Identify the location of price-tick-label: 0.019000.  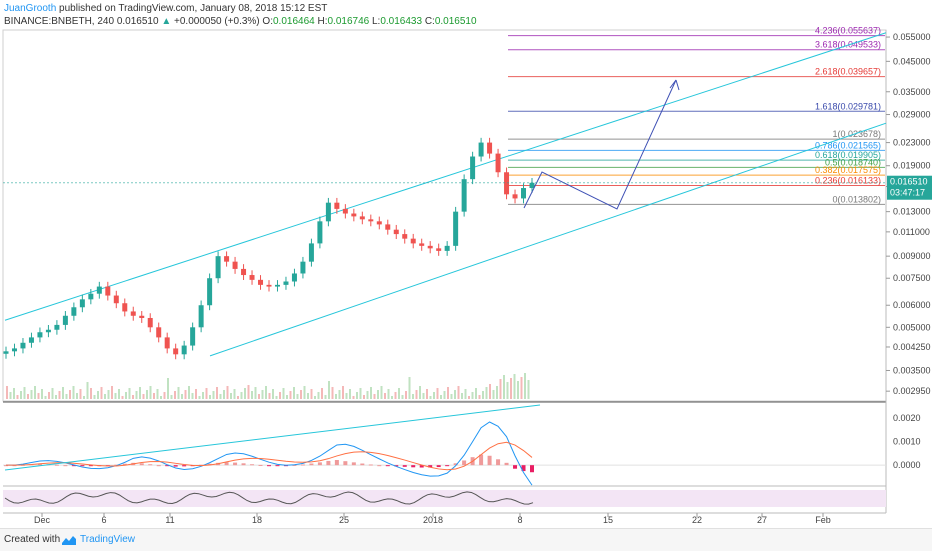
(912, 166).